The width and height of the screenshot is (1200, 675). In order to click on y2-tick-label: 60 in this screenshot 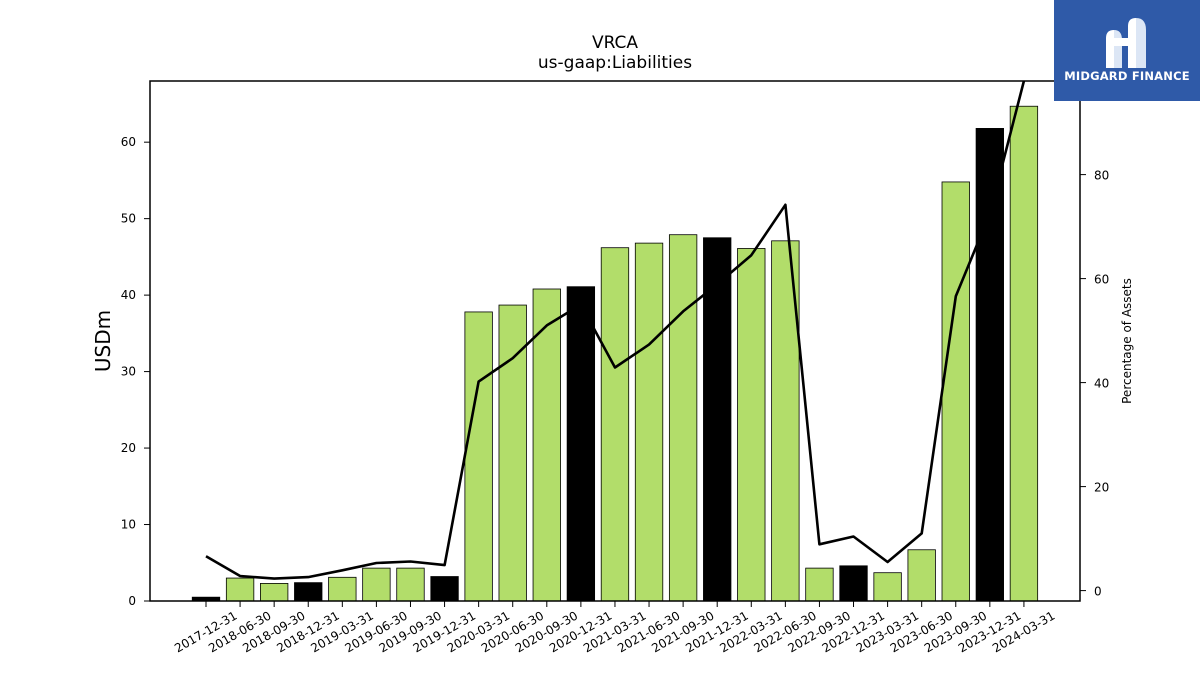, I will do `click(1101, 280)`.